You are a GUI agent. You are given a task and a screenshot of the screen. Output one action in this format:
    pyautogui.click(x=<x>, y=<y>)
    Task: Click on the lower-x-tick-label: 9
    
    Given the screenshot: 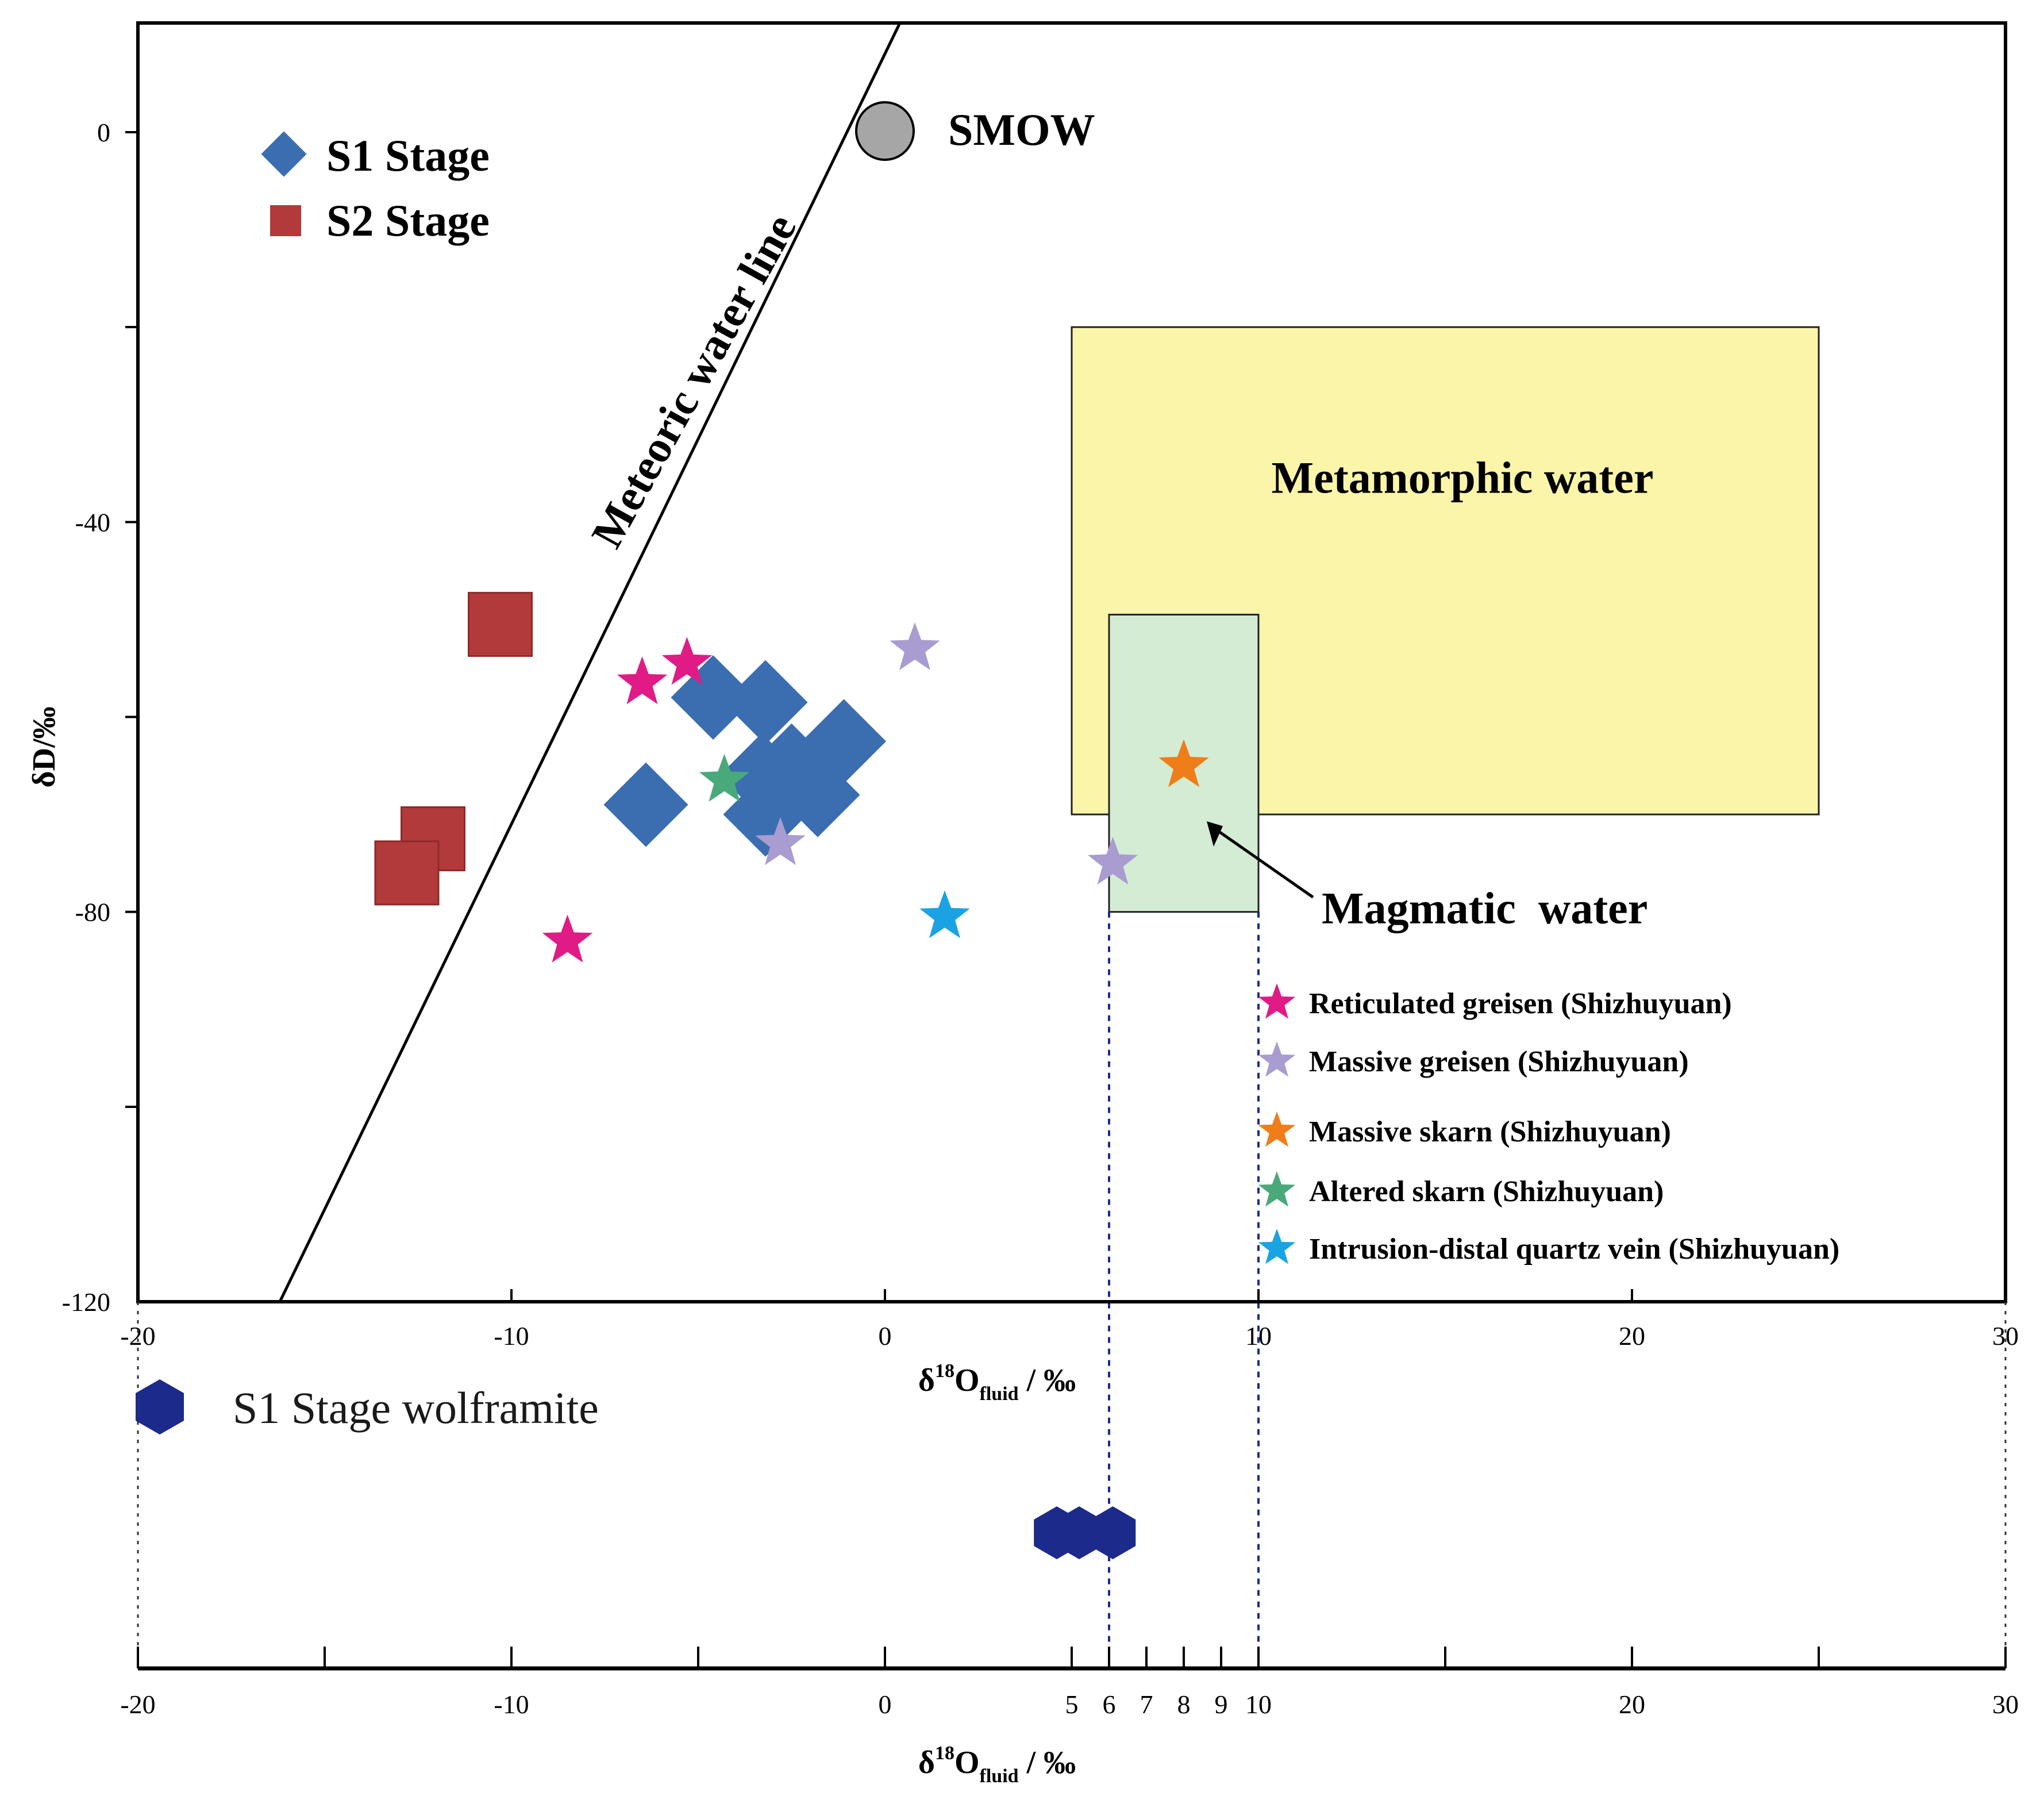 What is the action you would take?
    pyautogui.click(x=1222, y=1704)
    